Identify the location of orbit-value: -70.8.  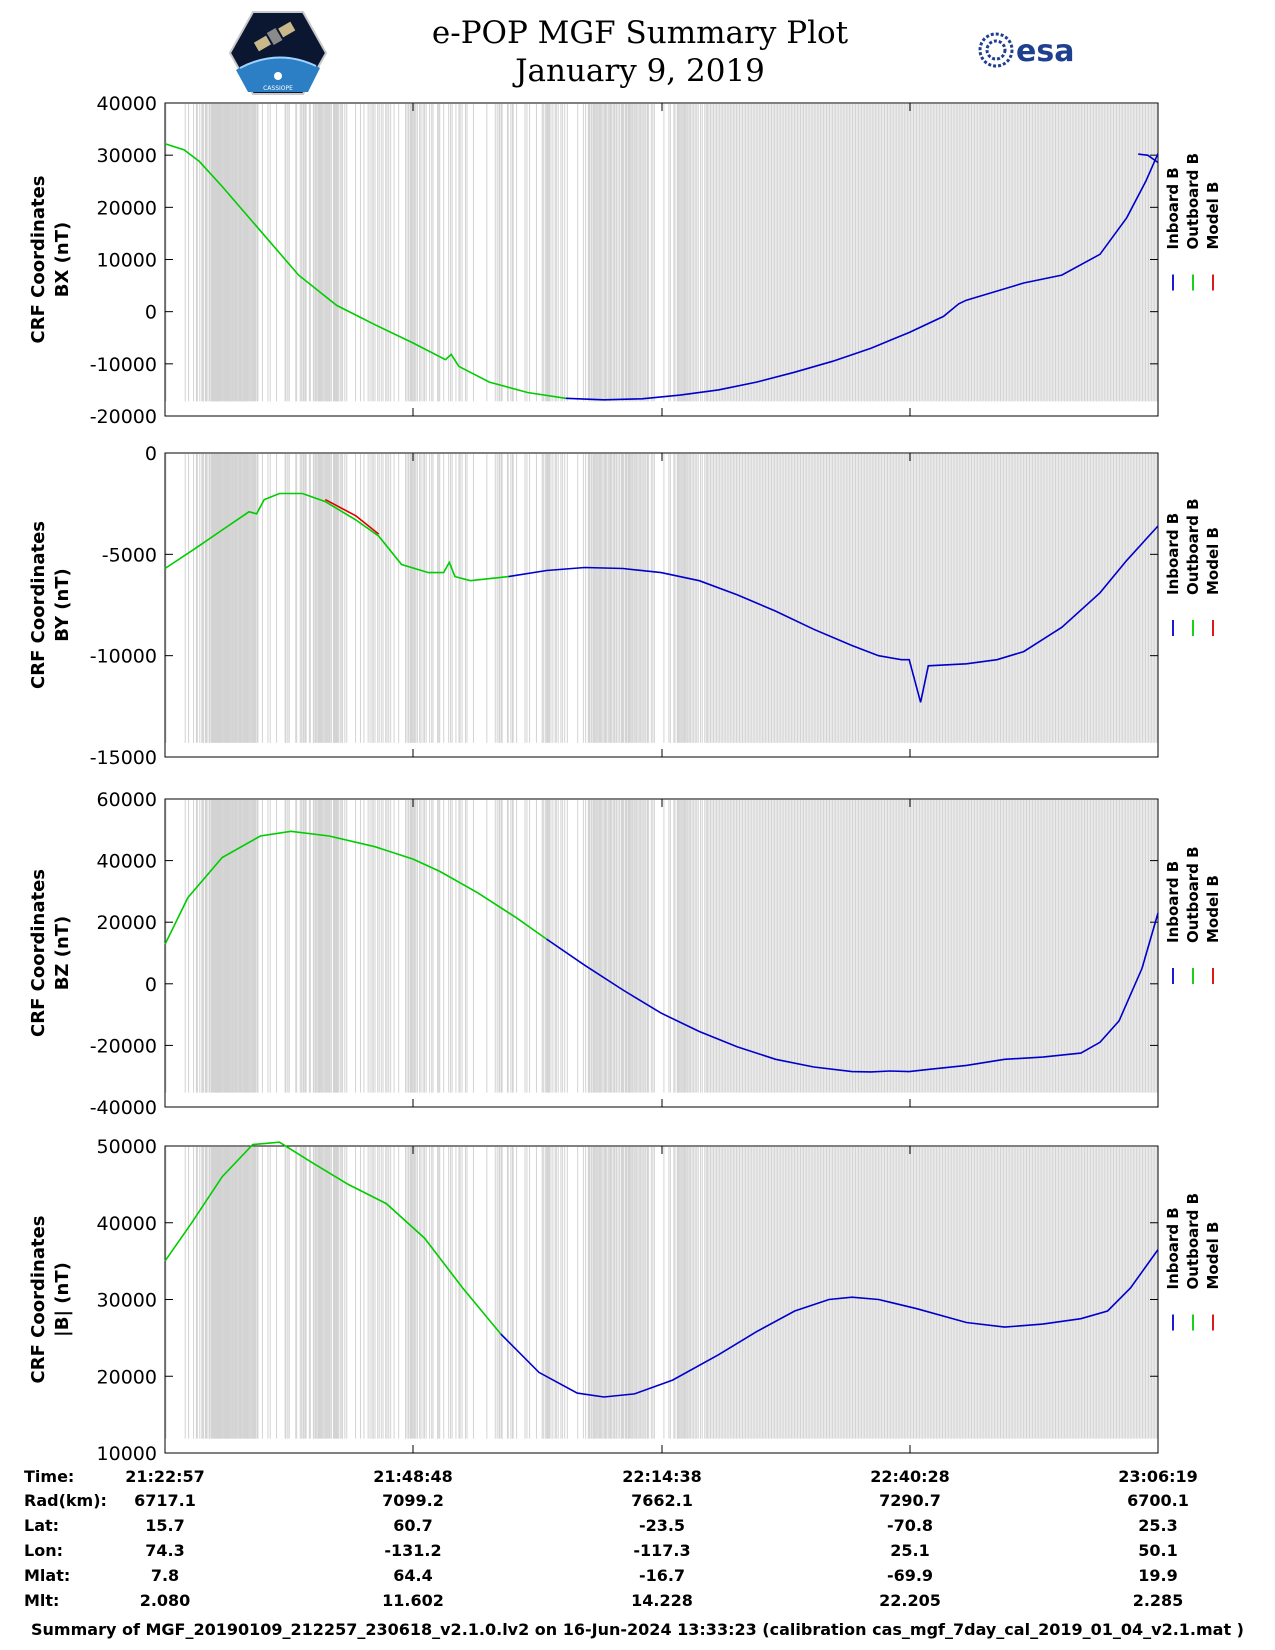
(910, 1525).